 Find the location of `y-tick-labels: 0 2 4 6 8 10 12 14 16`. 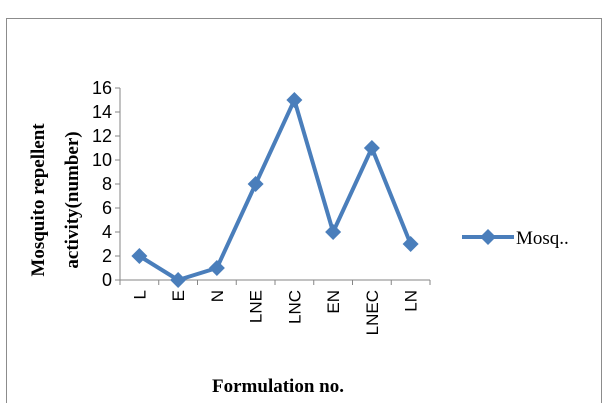

y-tick-labels: 0 2 4 6 8 10 12 14 16 is located at coordinates (102, 184).